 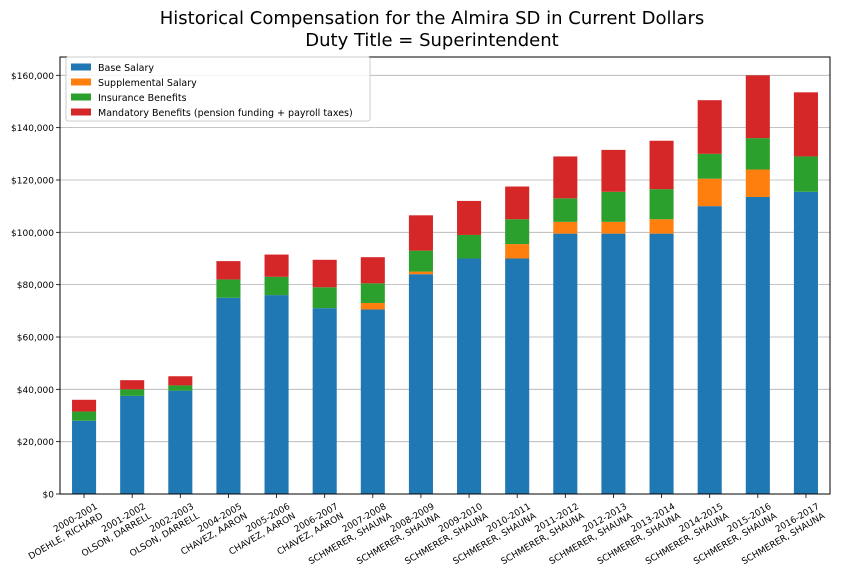 I want to click on chart-subtitle: Duty Title = Superintendent, so click(x=432, y=40).